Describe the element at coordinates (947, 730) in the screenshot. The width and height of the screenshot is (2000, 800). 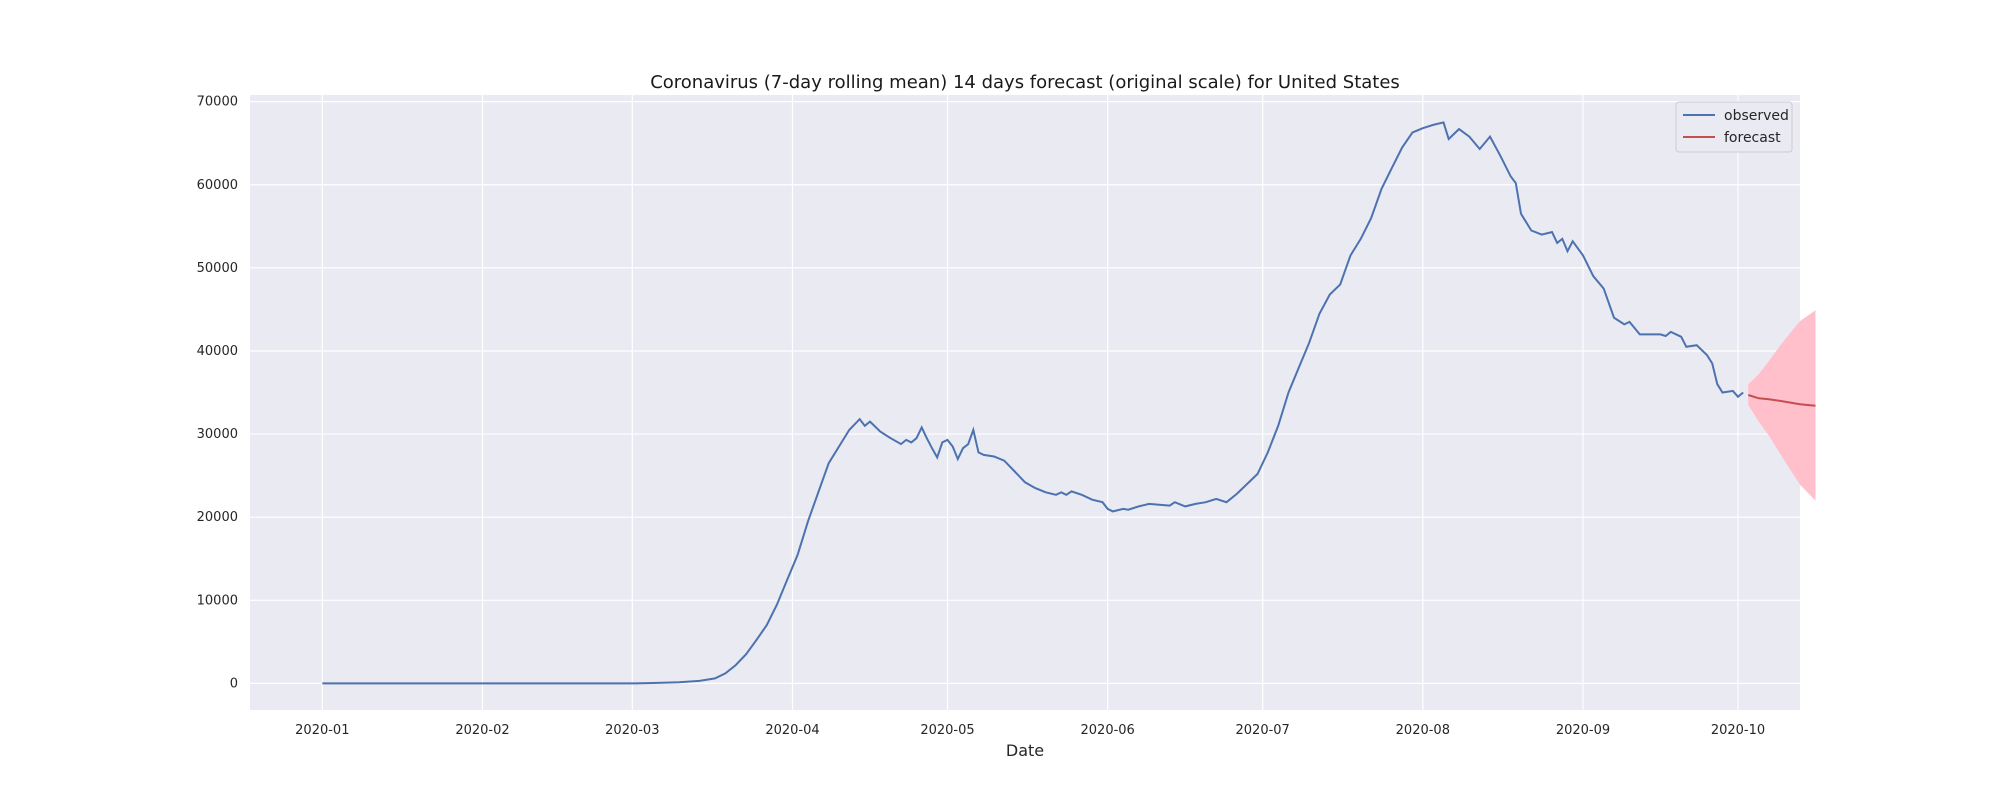
I see `x-tick-label: 2020-05` at that location.